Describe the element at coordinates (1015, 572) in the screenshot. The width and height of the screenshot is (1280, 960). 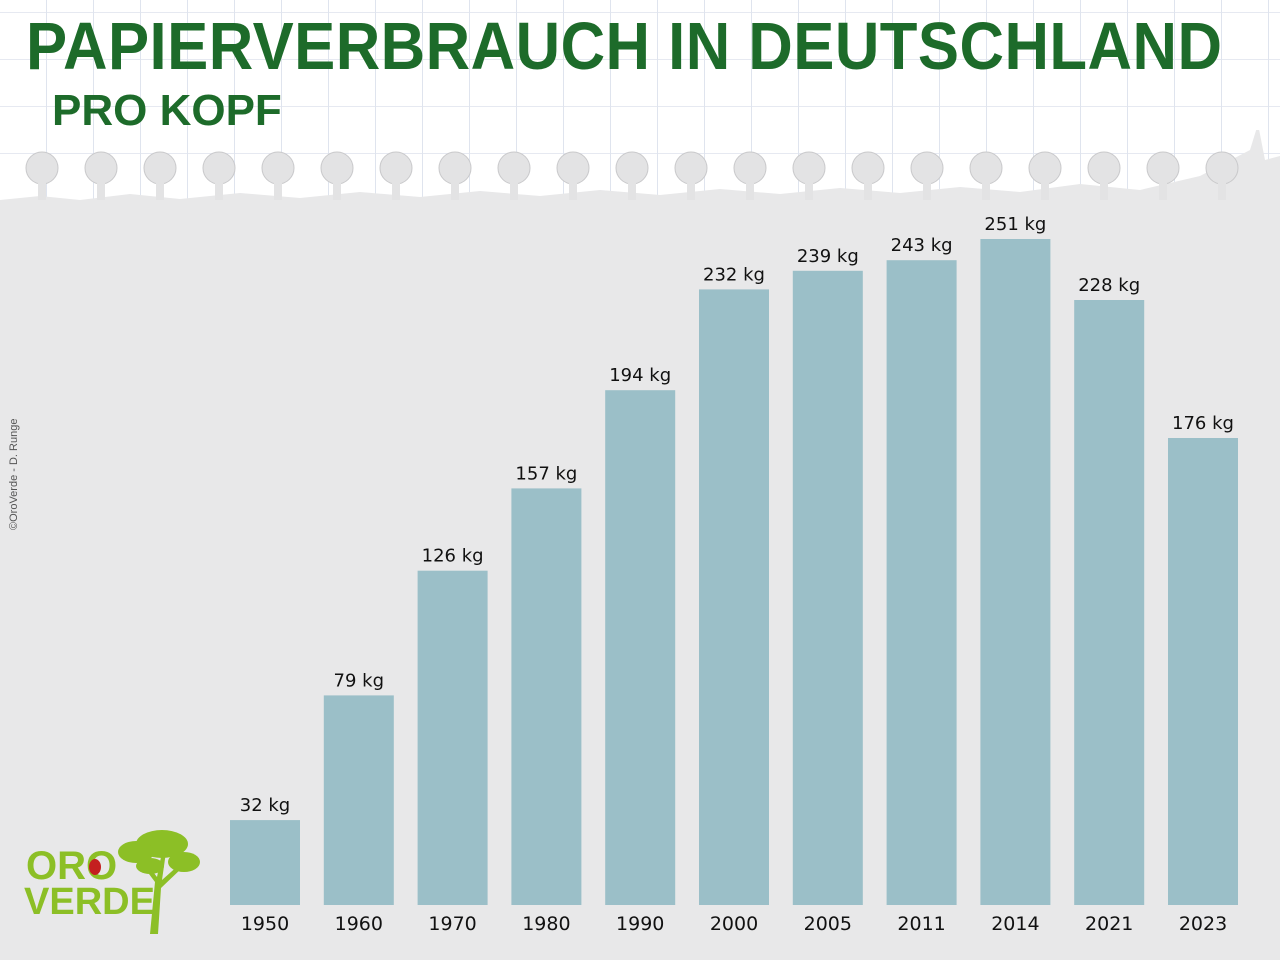
I see `bar-2014` at that location.